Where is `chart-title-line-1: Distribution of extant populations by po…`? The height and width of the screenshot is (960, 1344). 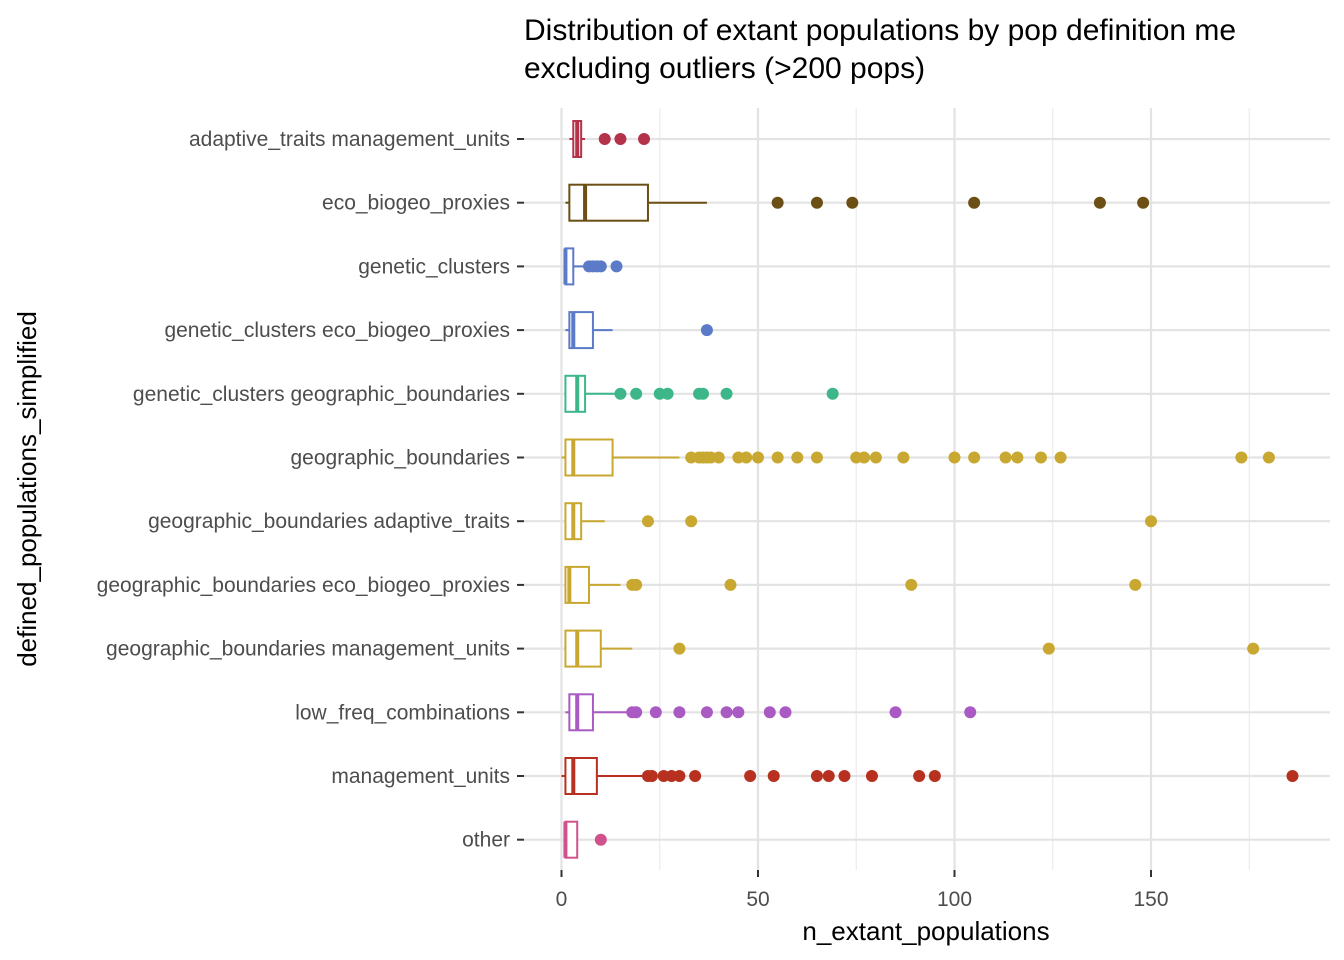 chart-title-line-1: Distribution of extant populations by po… is located at coordinates (880, 30).